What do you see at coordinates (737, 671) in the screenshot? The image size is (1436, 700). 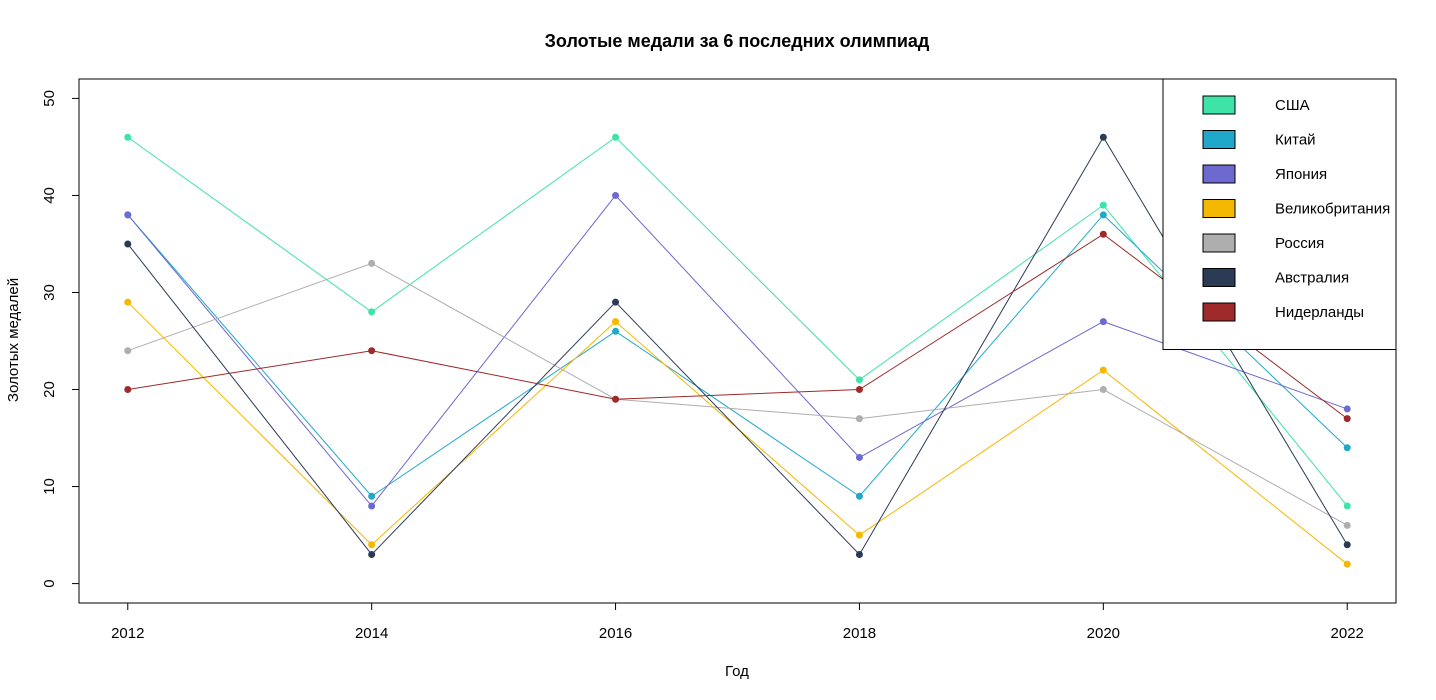 I see `x-axis-label: Год` at bounding box center [737, 671].